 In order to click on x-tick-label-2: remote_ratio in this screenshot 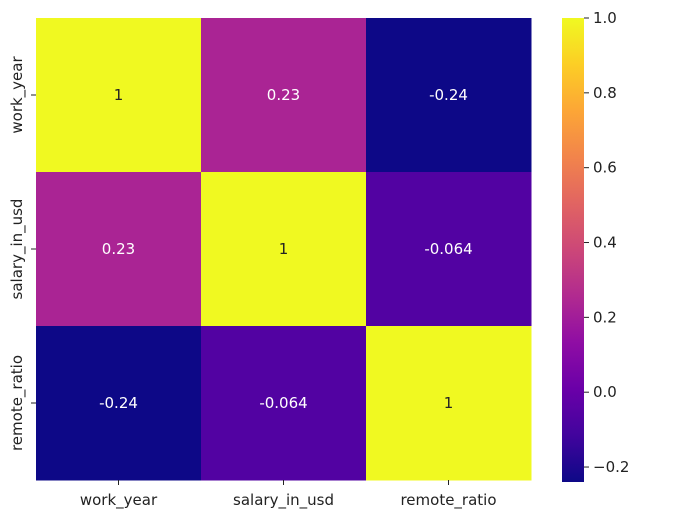, I will do `click(448, 500)`.